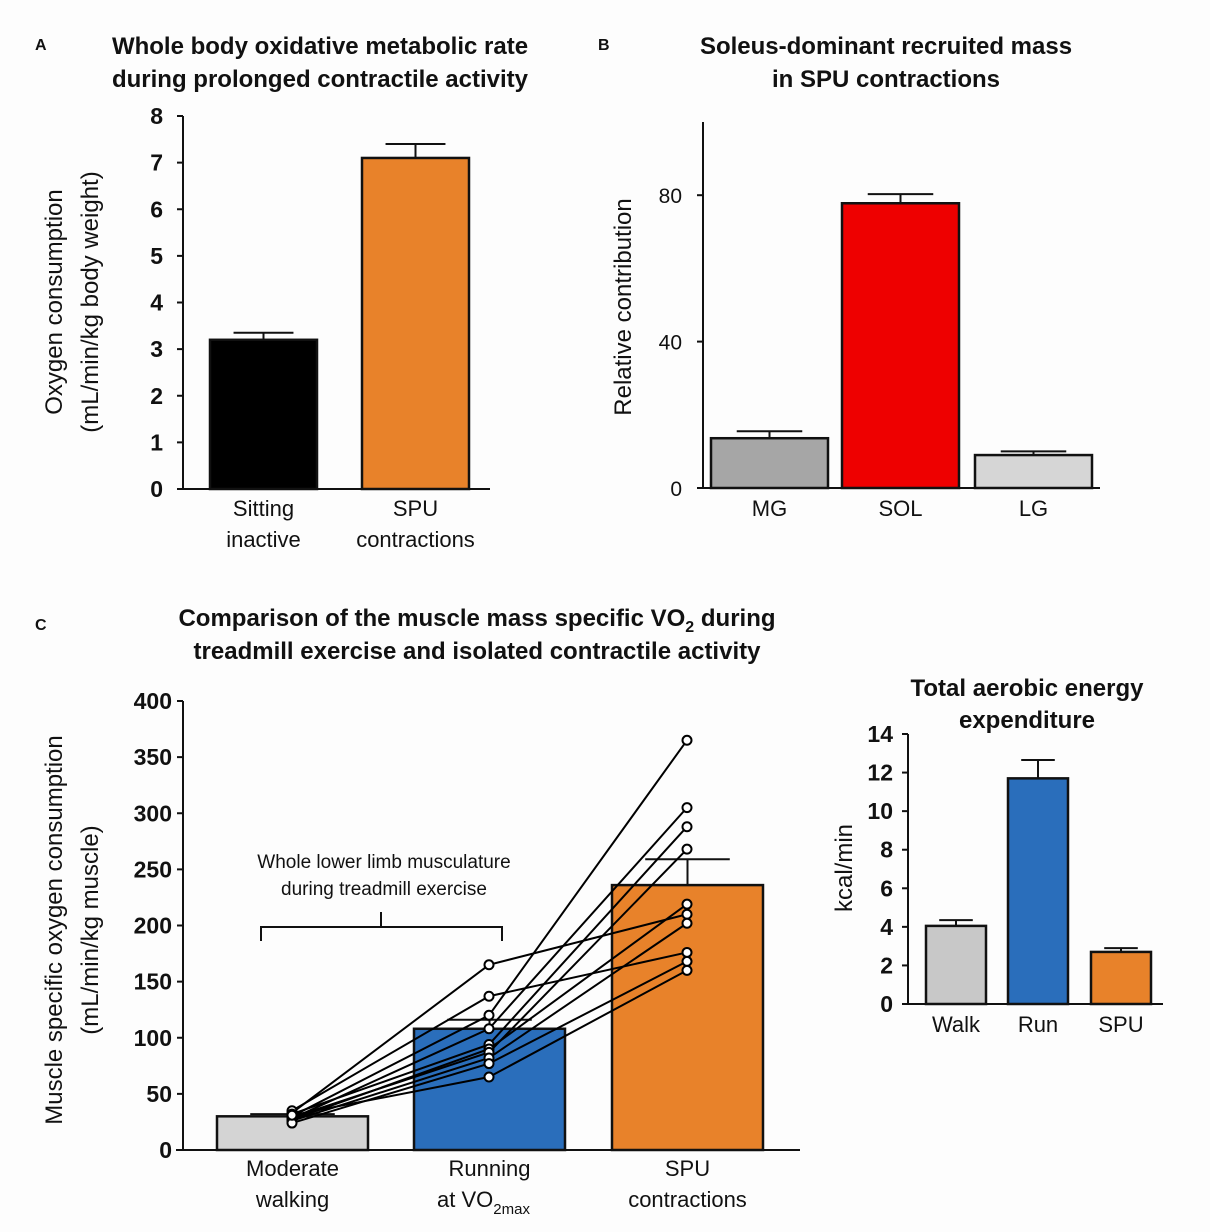 Image resolution: width=1210 pixels, height=1232 pixels. Describe the element at coordinates (880, 734) in the screenshot. I see `panel-c-inset-ytick-label: 14` at that location.